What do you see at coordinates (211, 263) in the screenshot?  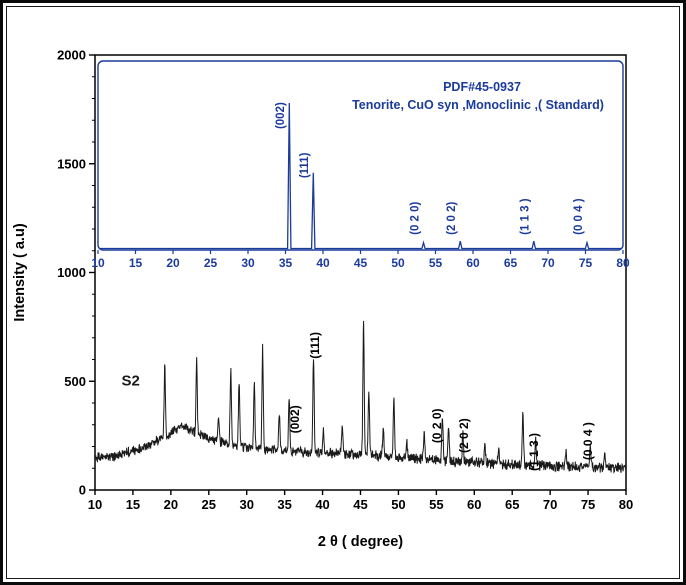 I see `inset-x-axis-tick-label: 25` at bounding box center [211, 263].